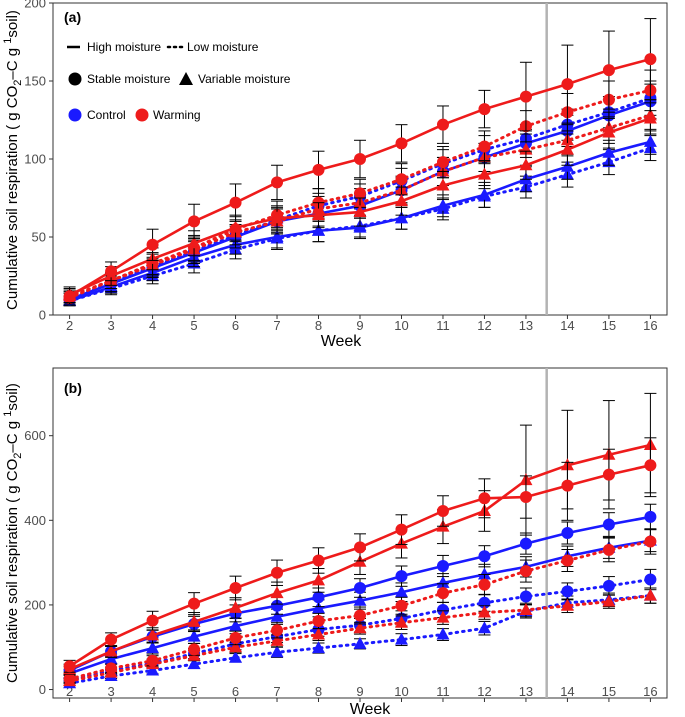 This screenshot has height=717, width=685. I want to click on panel-a-y-tick-label: 200, so click(35, 5).